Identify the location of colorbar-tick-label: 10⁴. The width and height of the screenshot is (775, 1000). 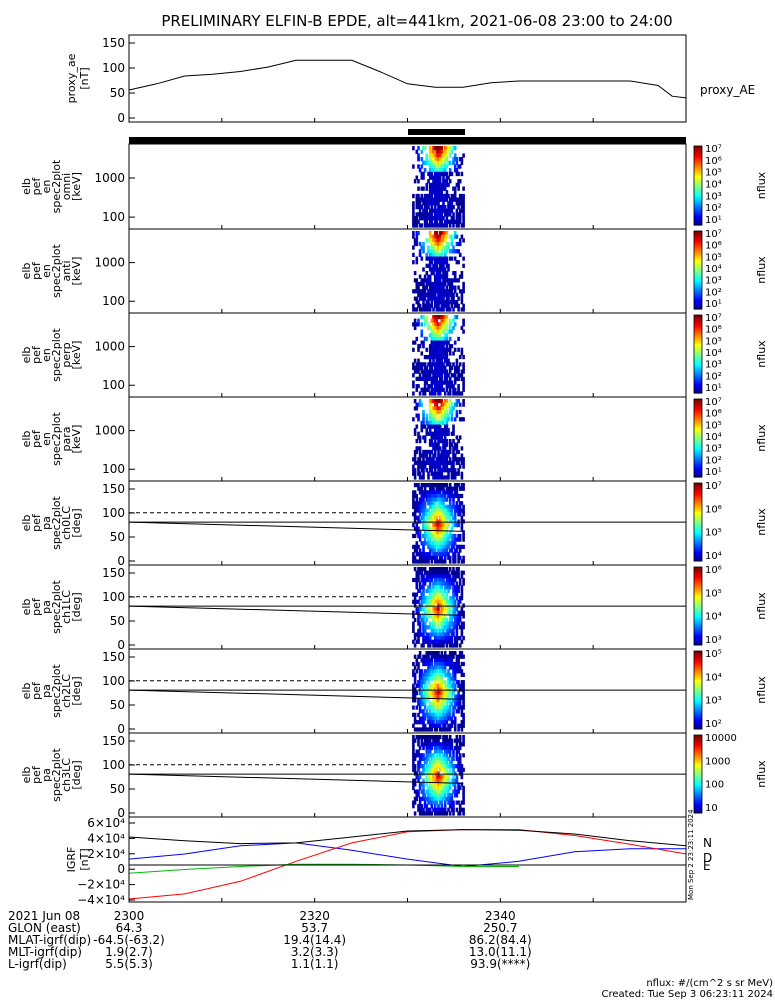
(713, 556).